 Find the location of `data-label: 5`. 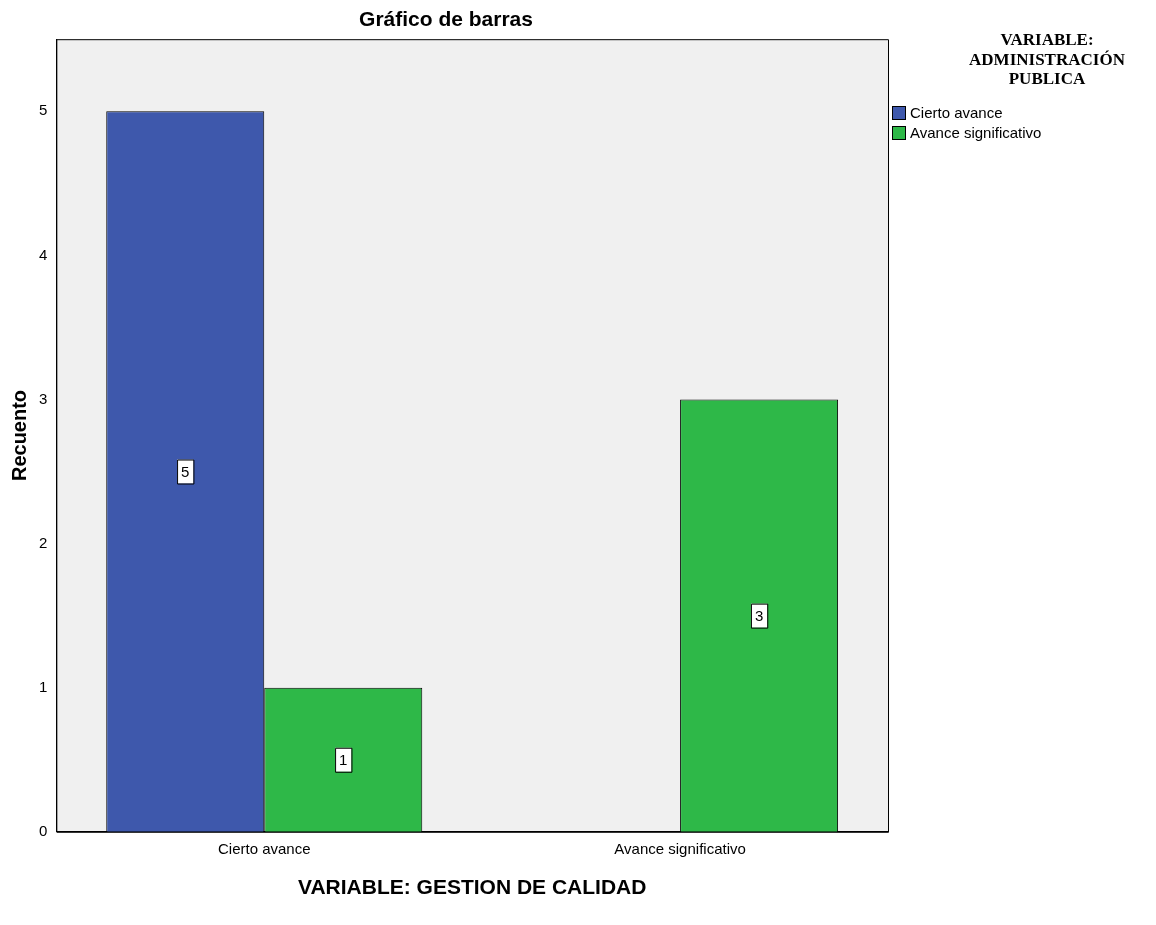

data-label: 5 is located at coordinates (185, 471).